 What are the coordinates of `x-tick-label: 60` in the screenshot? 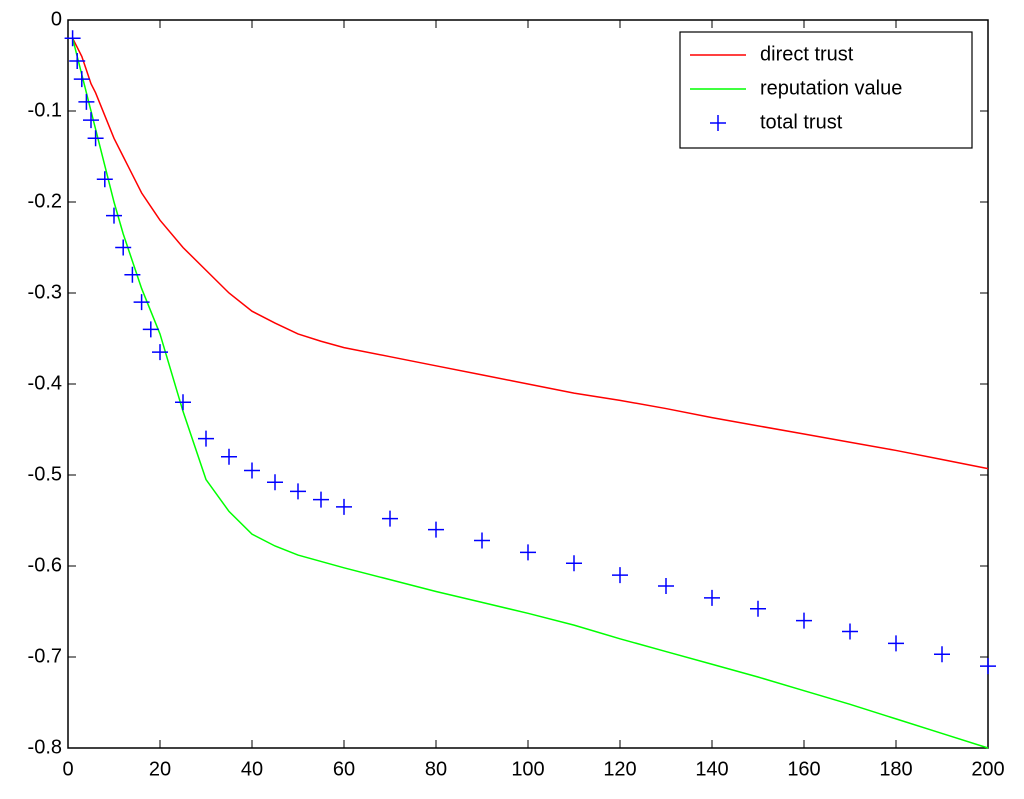 It's located at (344, 769).